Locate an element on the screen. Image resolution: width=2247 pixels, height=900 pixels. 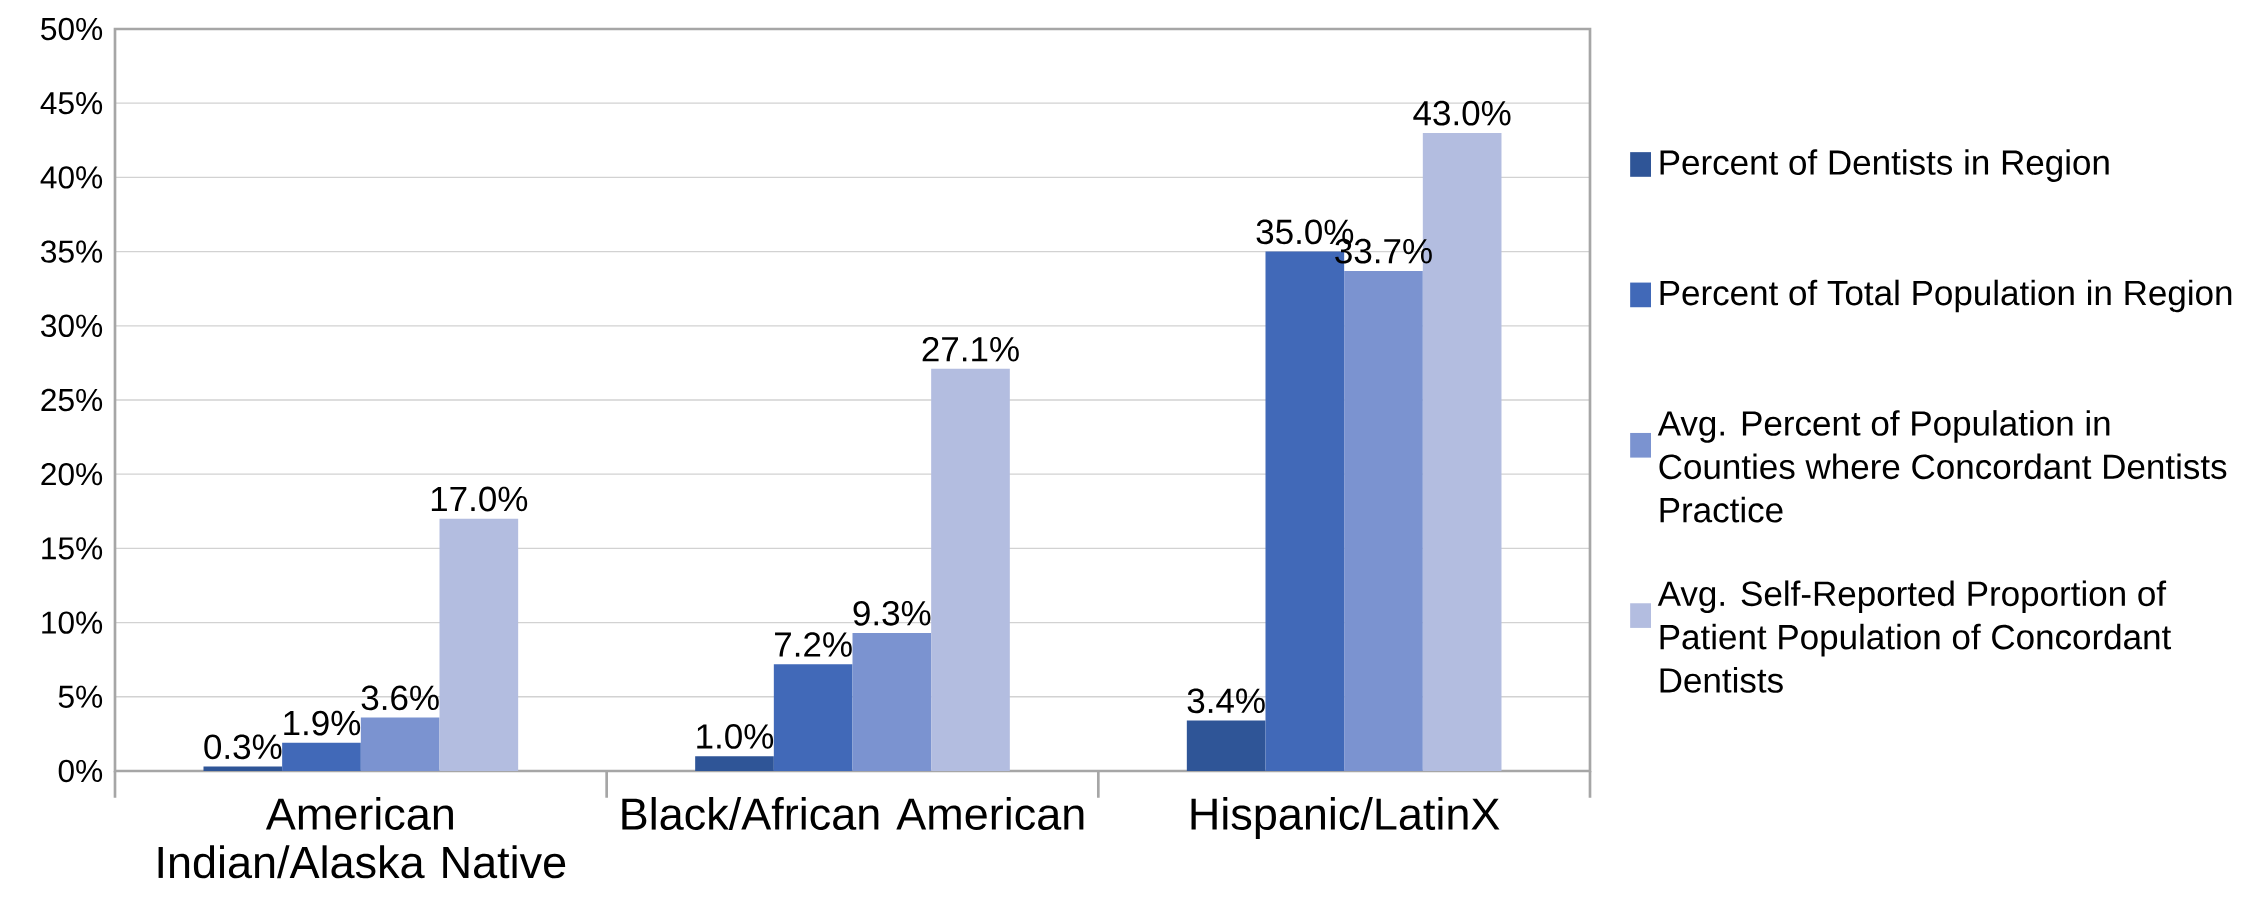
legend-label: Avg. Self-Reported Proportion of Patient Population of Concordant Dentists is located at coordinates (1914, 636).